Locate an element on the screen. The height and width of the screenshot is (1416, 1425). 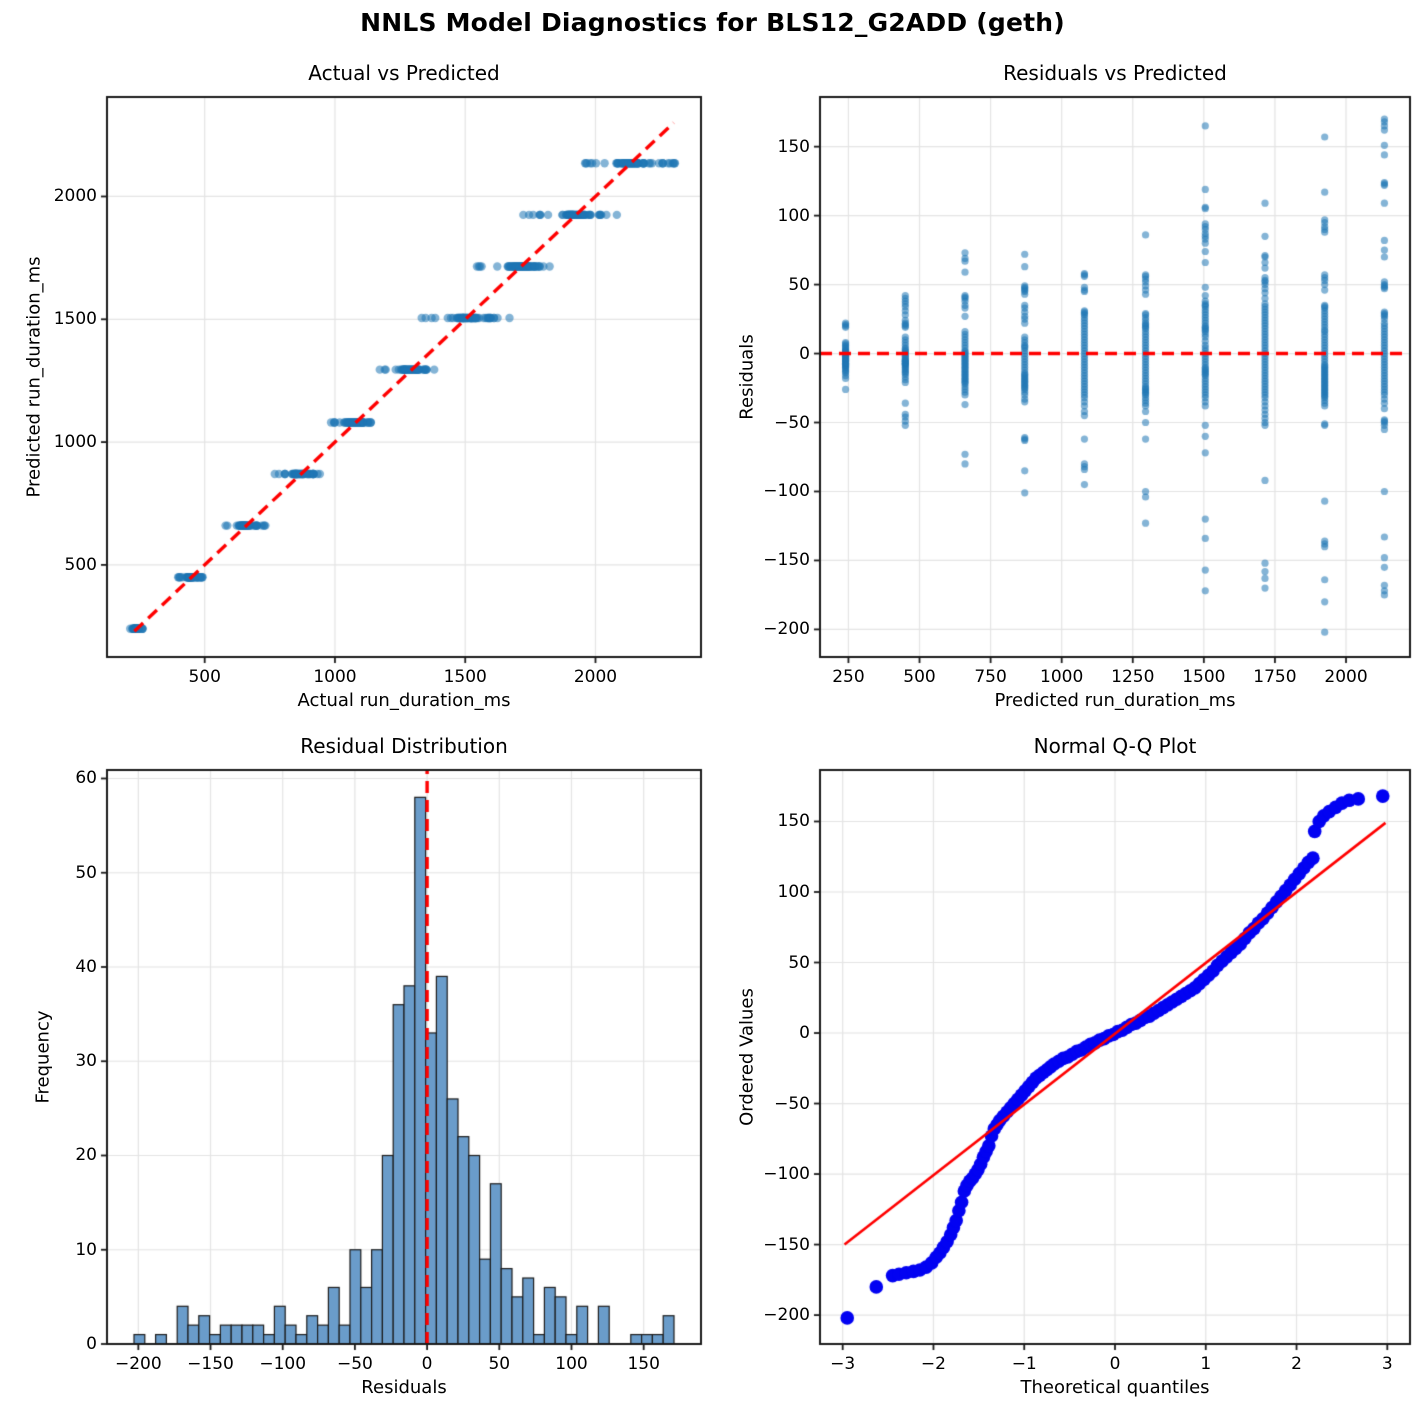
y-axis-label-predicted: Predicted run_duration_ms is located at coordinates (34, 377).